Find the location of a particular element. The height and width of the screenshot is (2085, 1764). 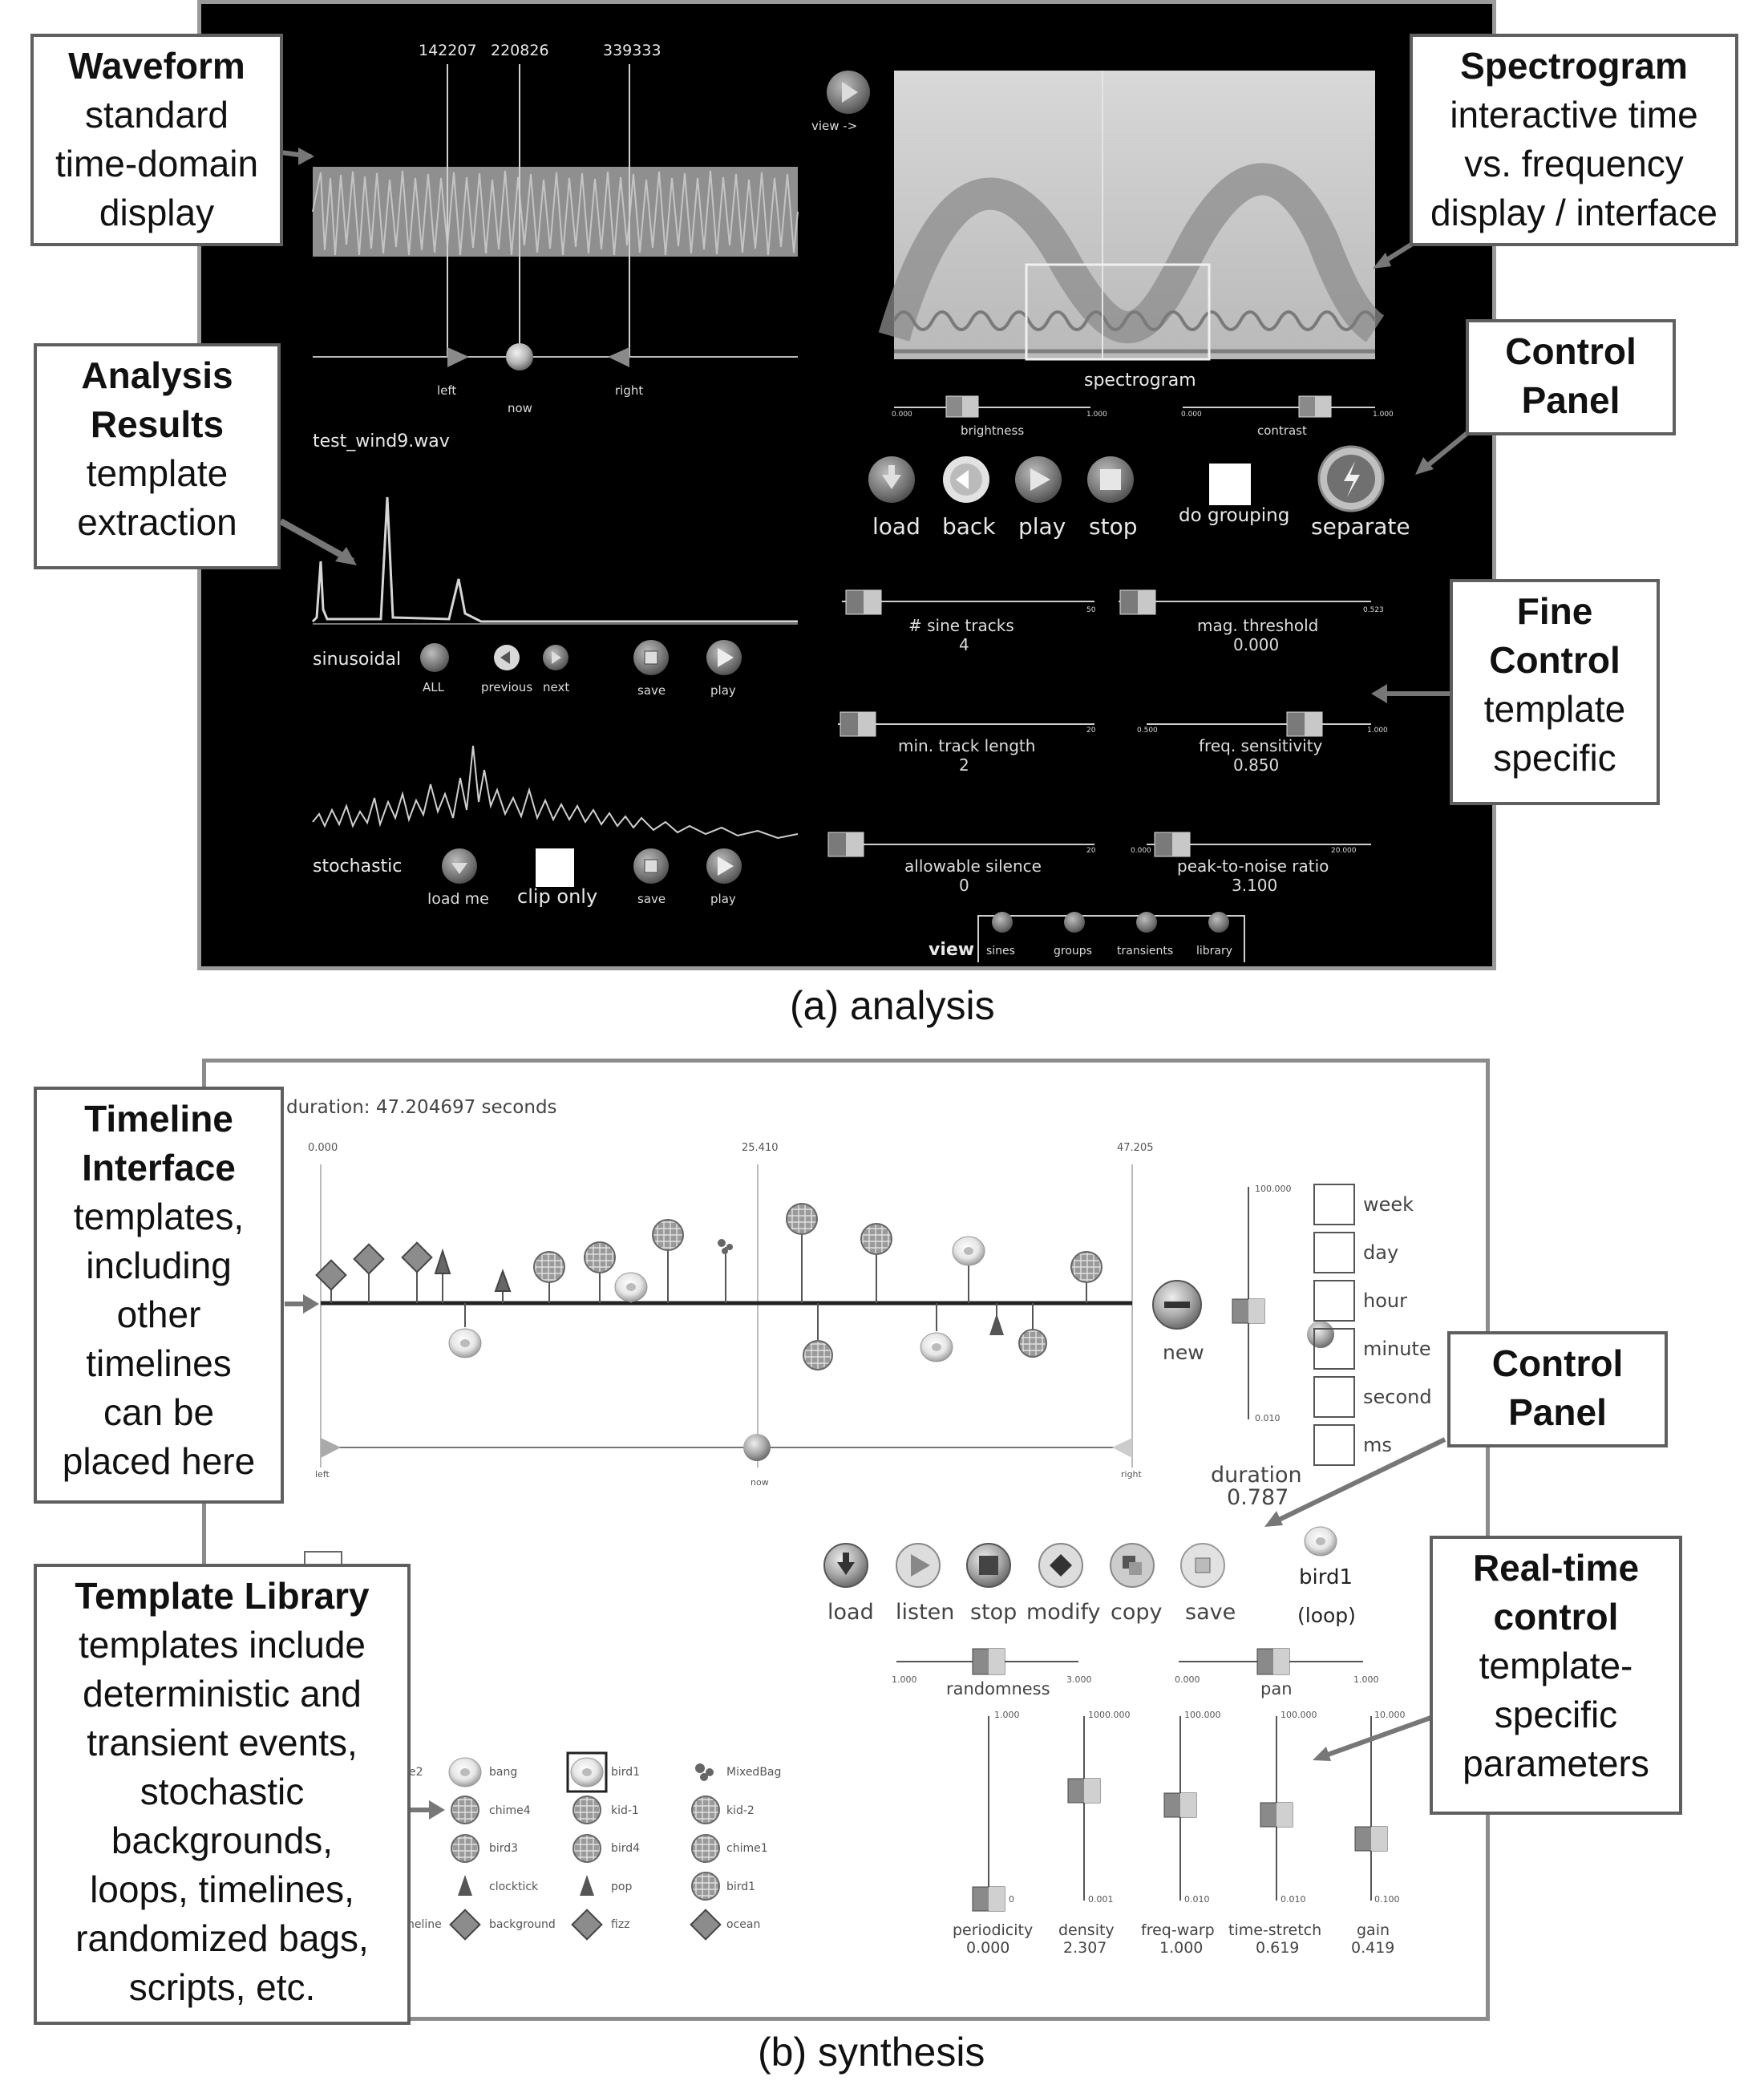

freq-warp-min: 0.010 is located at coordinates (1197, 1899).